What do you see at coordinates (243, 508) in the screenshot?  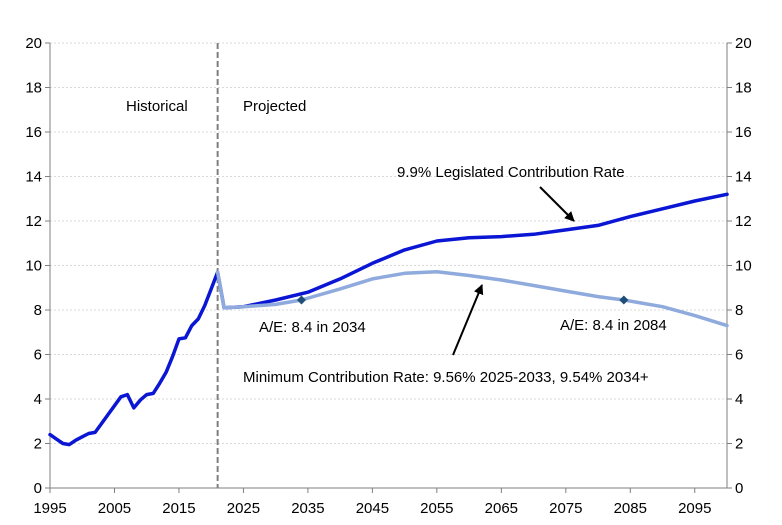 I see `x-tick-label: 2025` at bounding box center [243, 508].